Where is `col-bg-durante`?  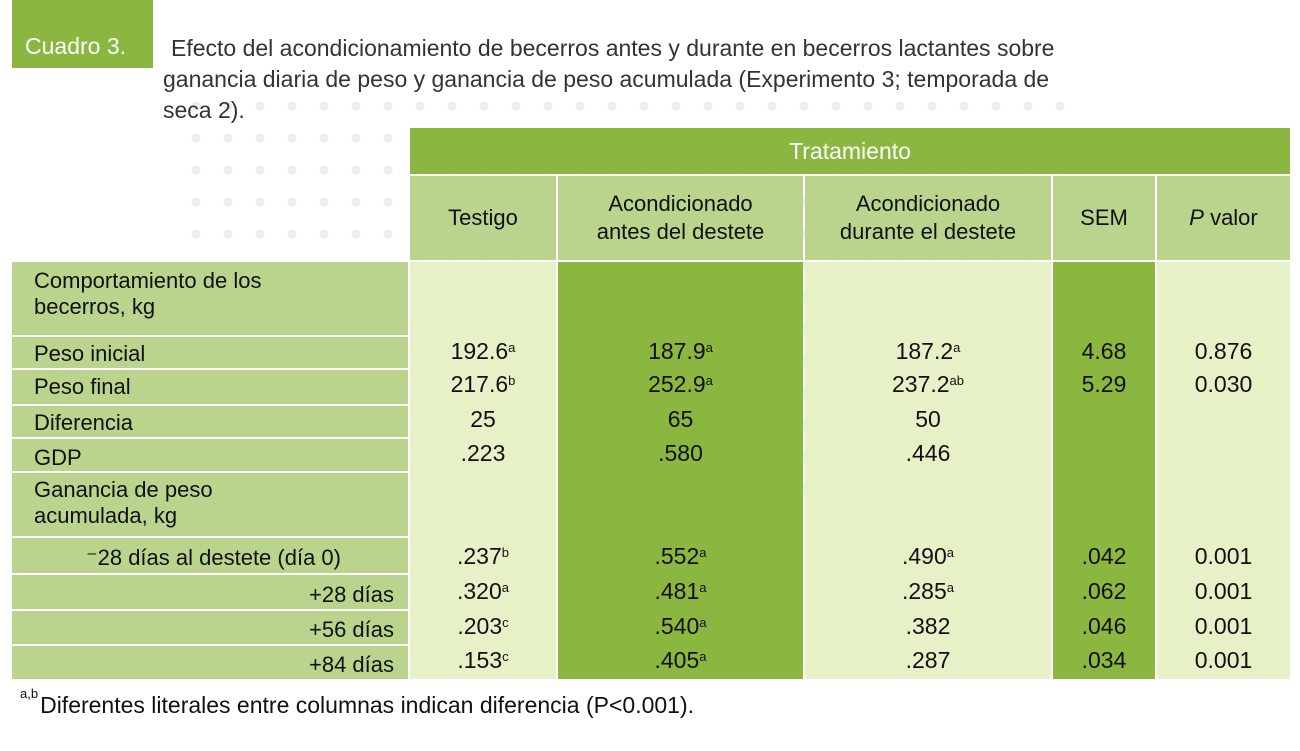 col-bg-durante is located at coordinates (928, 470).